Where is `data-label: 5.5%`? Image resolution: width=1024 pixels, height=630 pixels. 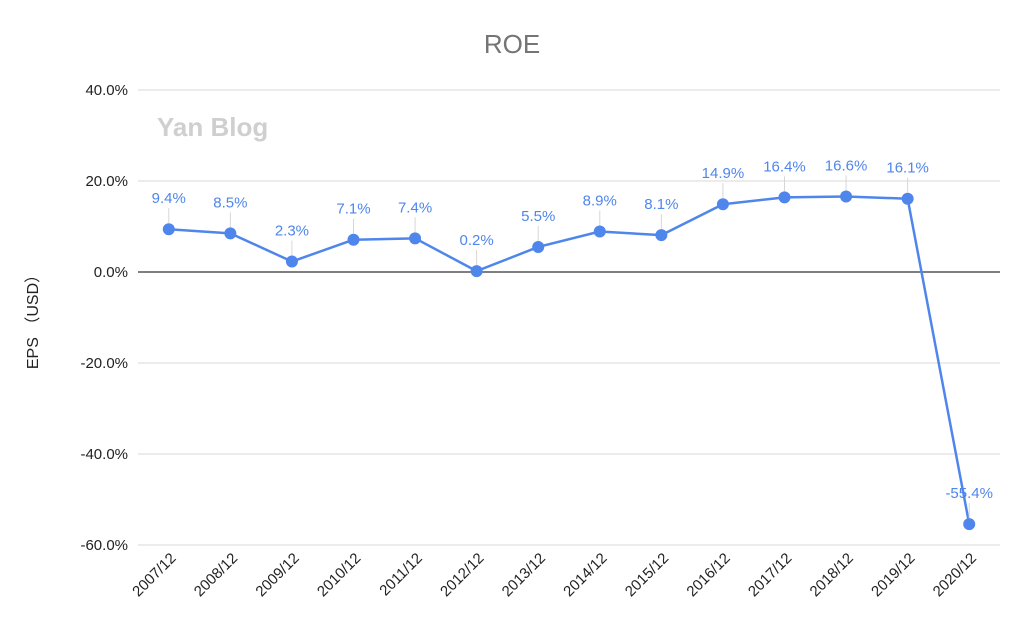 data-label: 5.5% is located at coordinates (538, 216).